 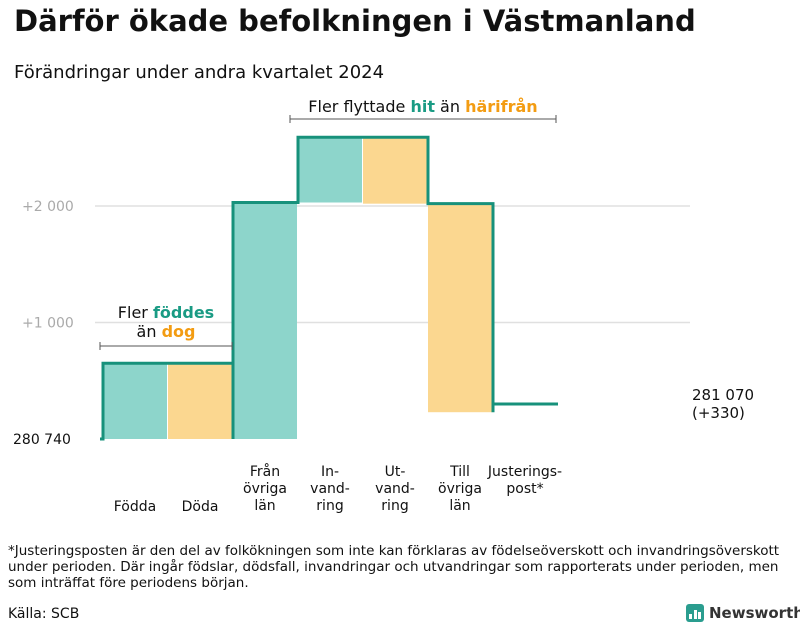 I want to click on y-tick-label: +2 000, so click(x=48, y=207).